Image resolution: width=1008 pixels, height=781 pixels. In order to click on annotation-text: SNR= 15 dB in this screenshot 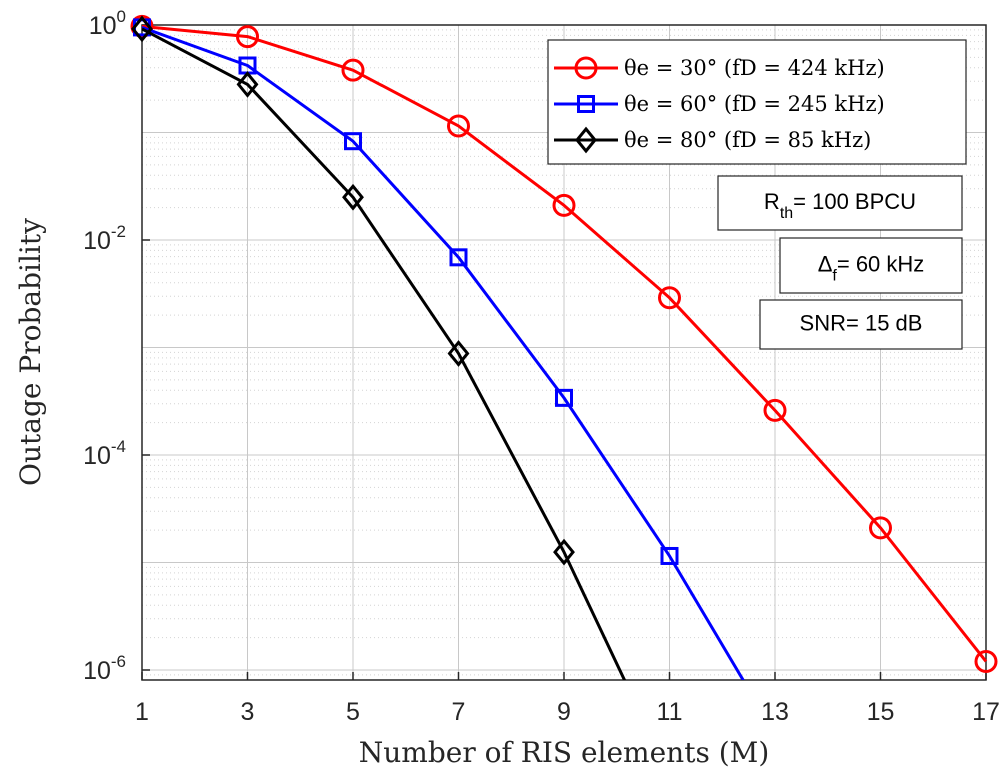, I will do `click(861, 323)`.